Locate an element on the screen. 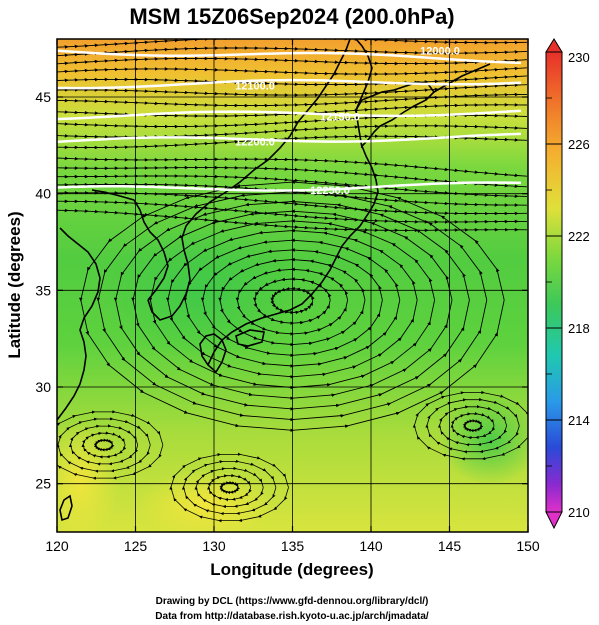 The image size is (599, 625). coastline-korea is located at coordinates (130, 245).